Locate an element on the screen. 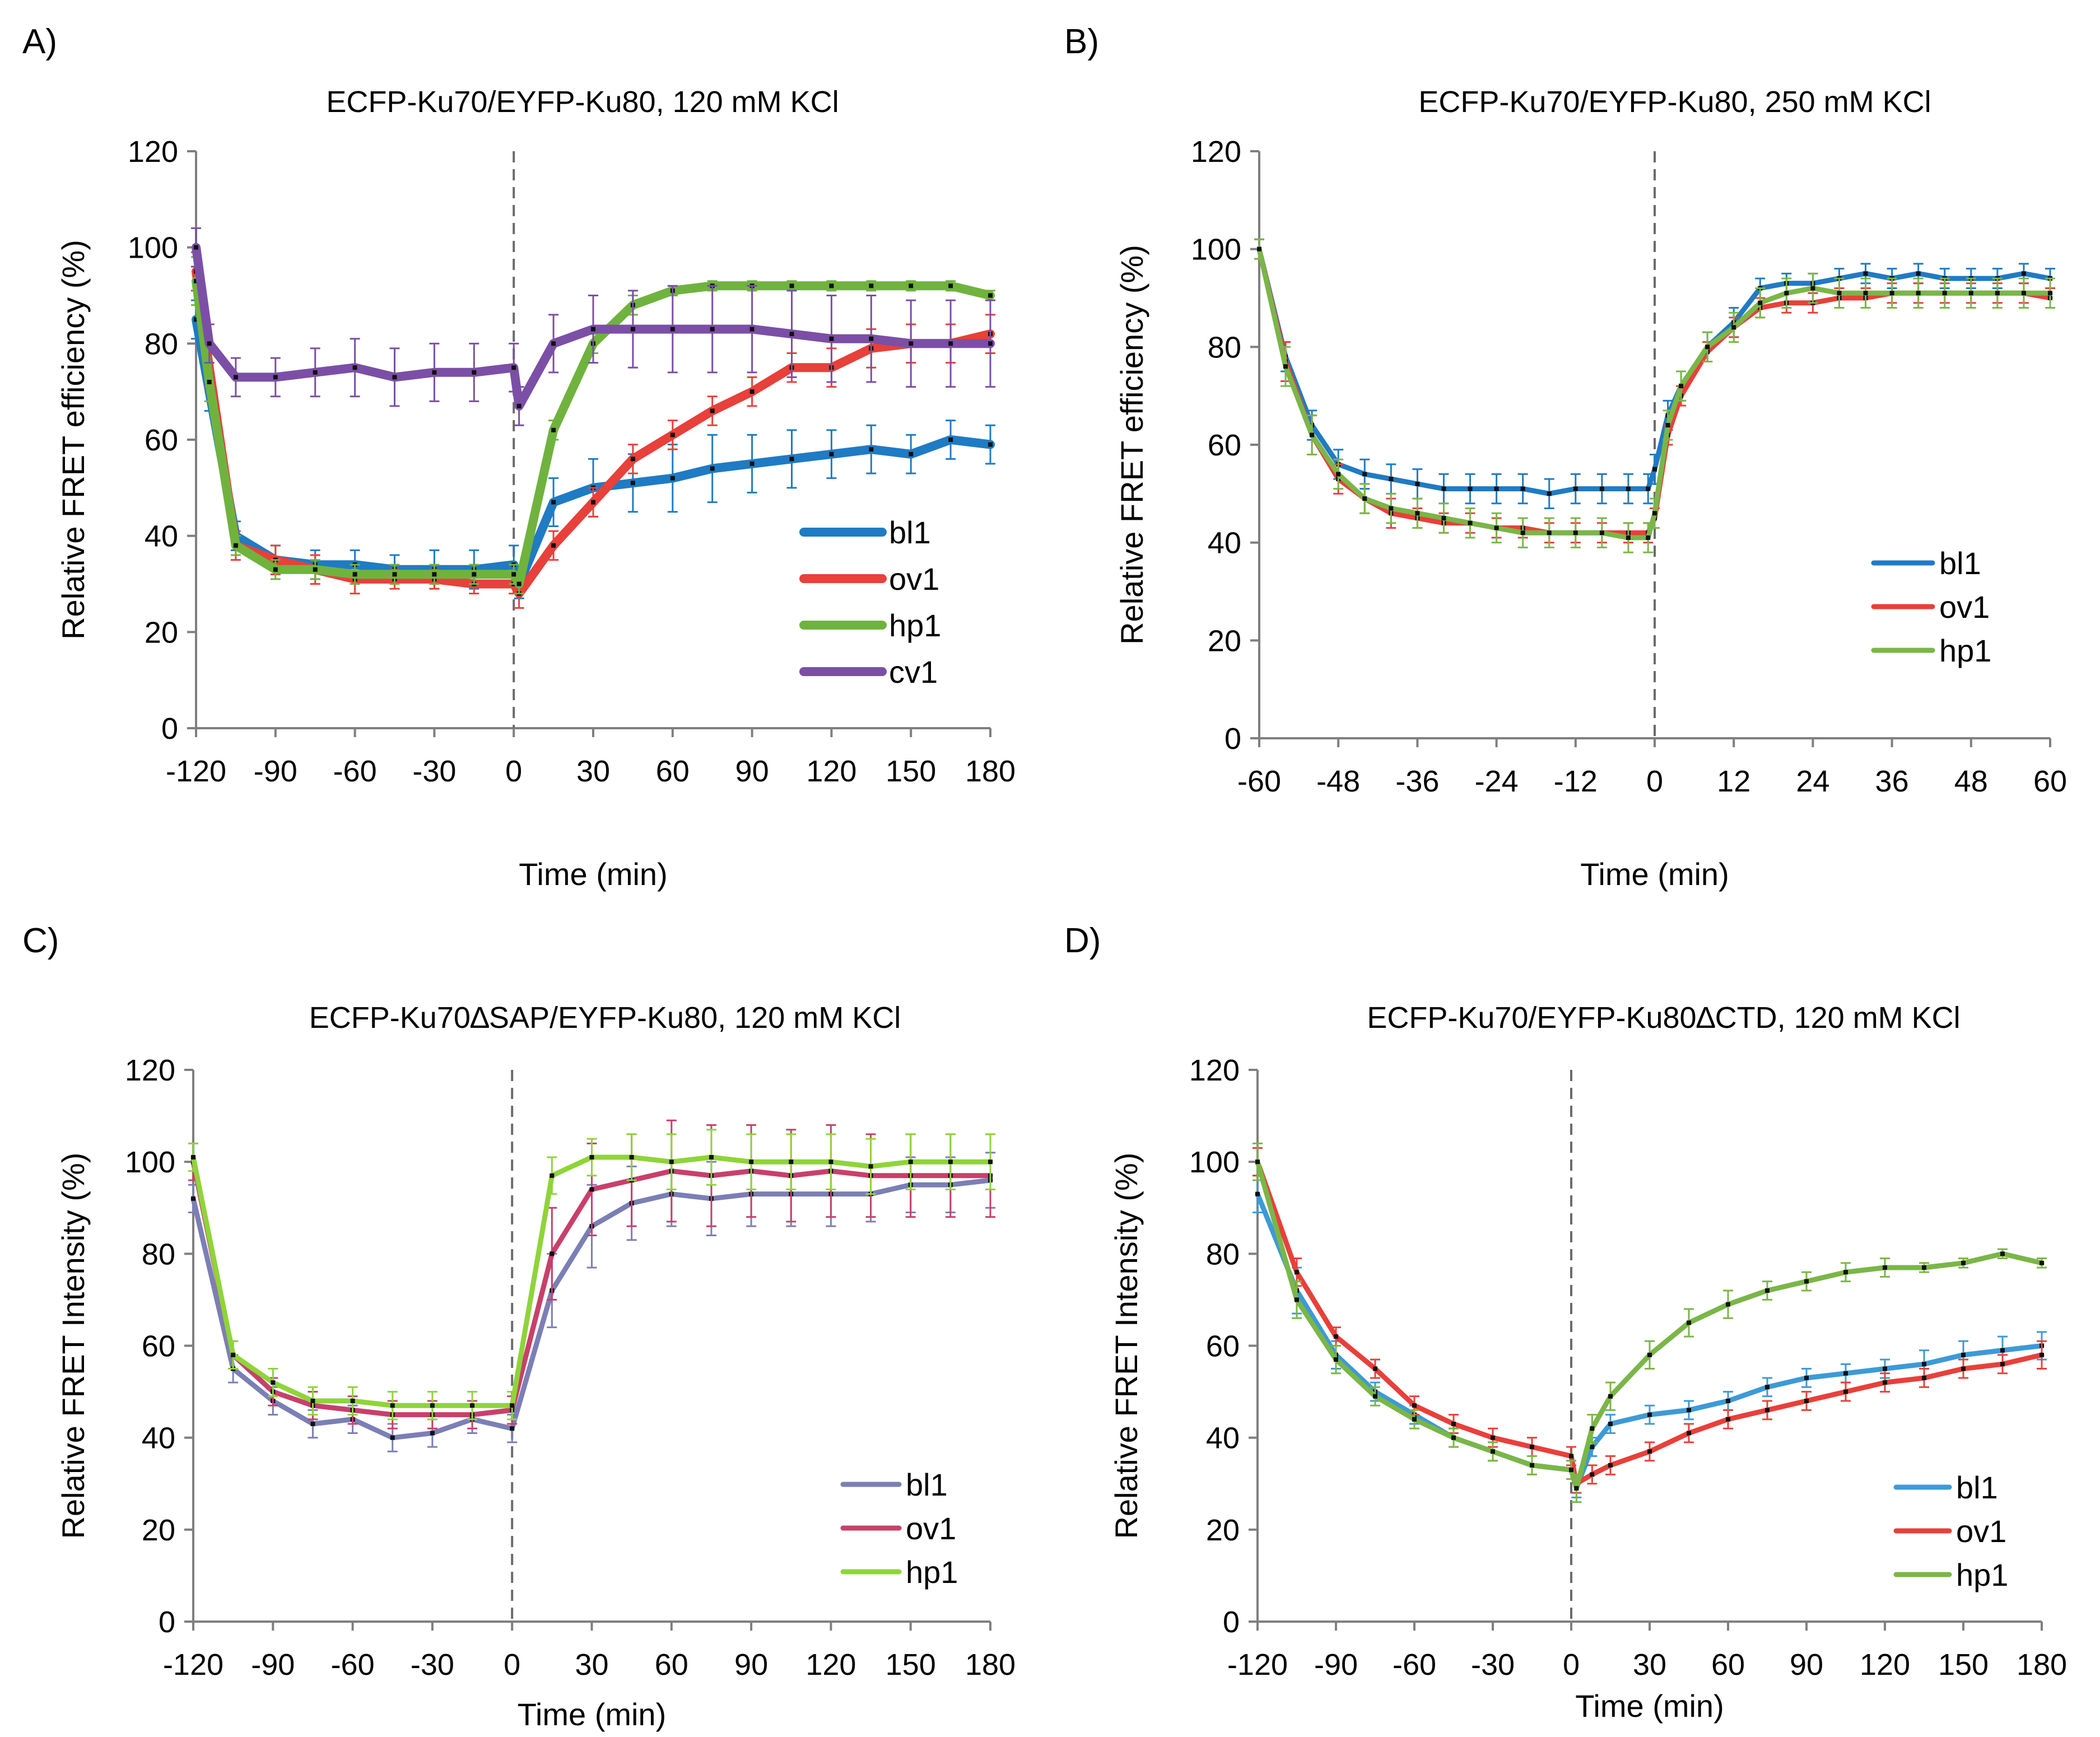 This screenshot has width=2100, height=1737. x-tick-label: 24 is located at coordinates (1812, 782).